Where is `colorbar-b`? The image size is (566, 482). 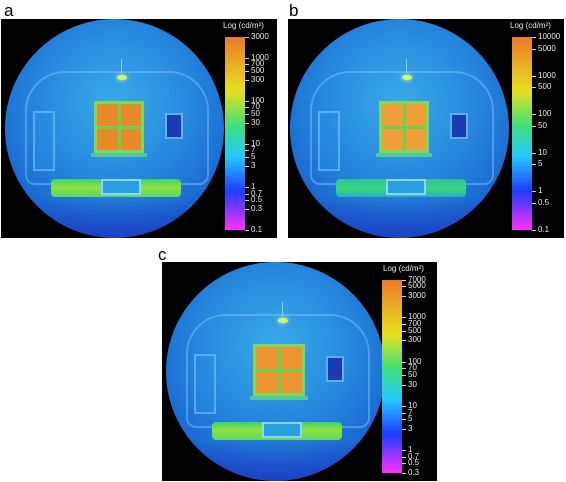 colorbar-b is located at coordinates (522, 133).